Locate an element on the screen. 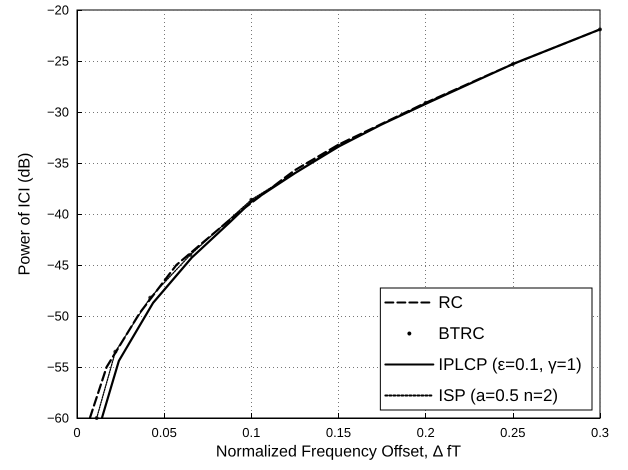 The width and height of the screenshot is (628, 470). y-axis-title: Power of ICI (dB) is located at coordinates (25, 214).